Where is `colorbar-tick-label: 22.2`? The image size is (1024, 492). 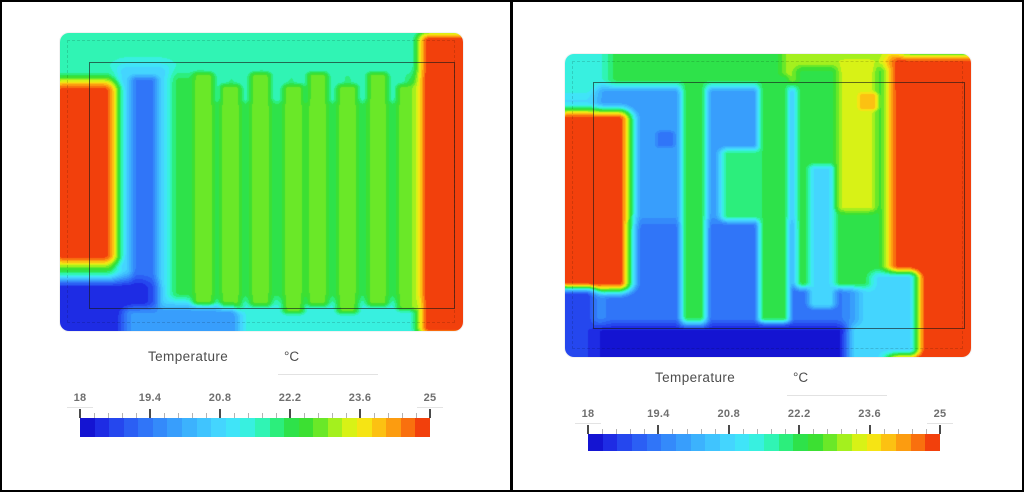
colorbar-tick-label: 22.2 is located at coordinates (290, 398).